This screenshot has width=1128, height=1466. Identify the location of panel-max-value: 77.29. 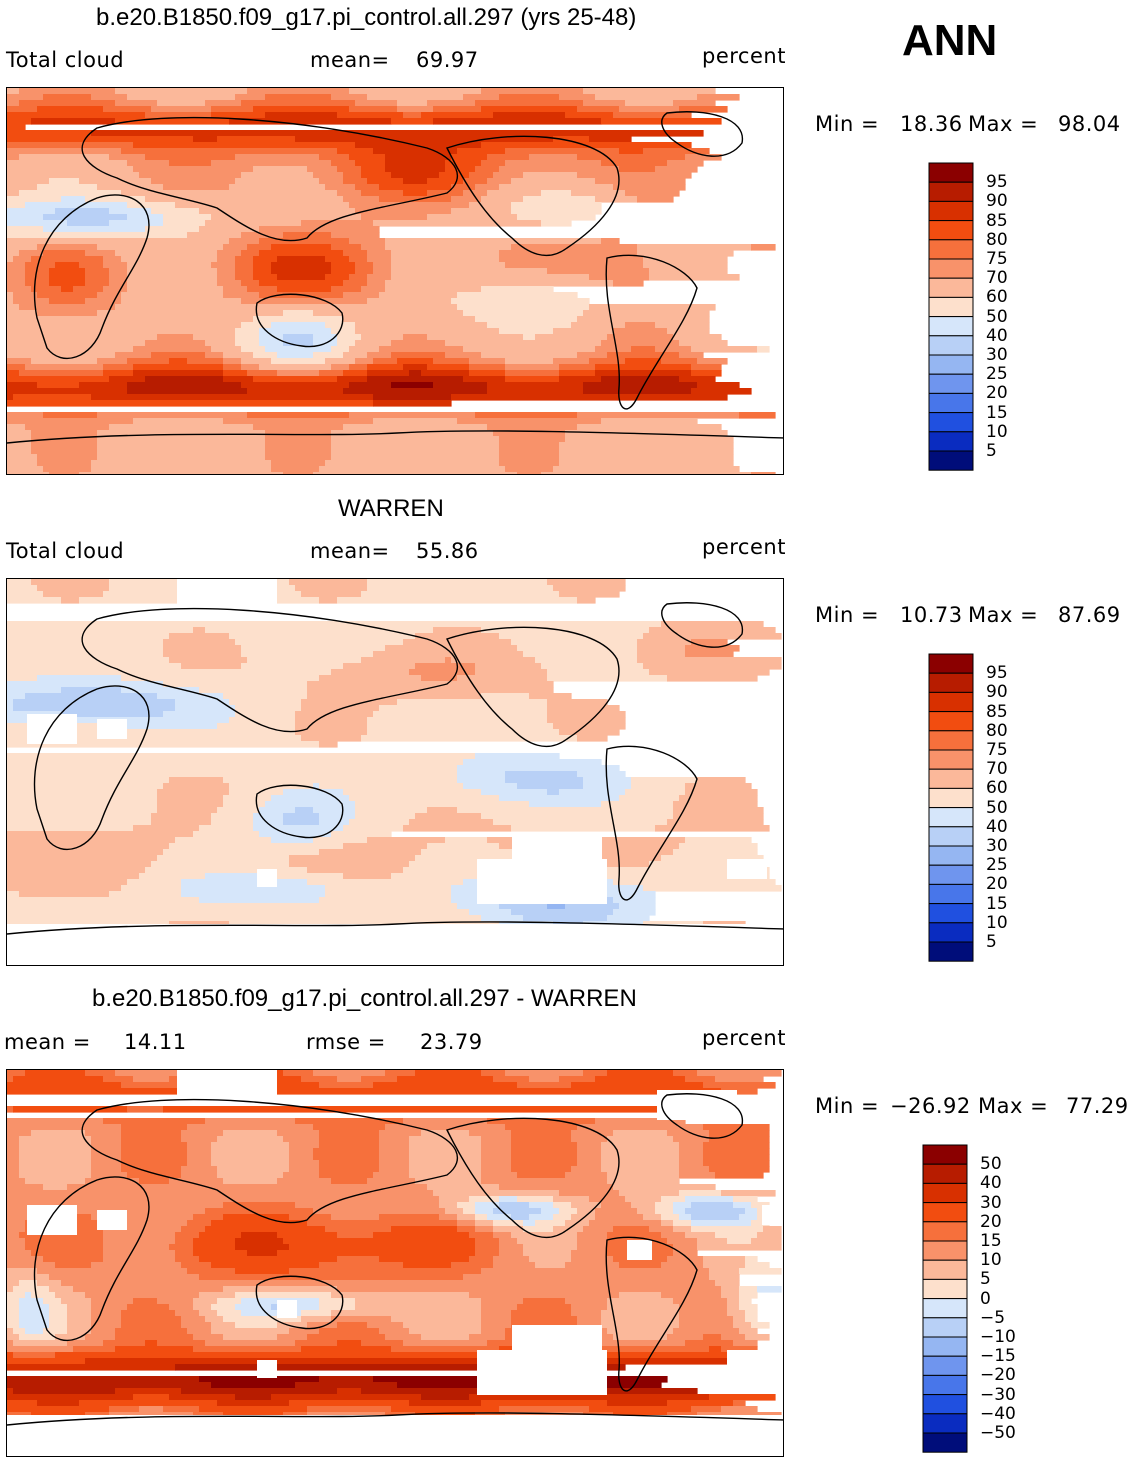
(1097, 1106).